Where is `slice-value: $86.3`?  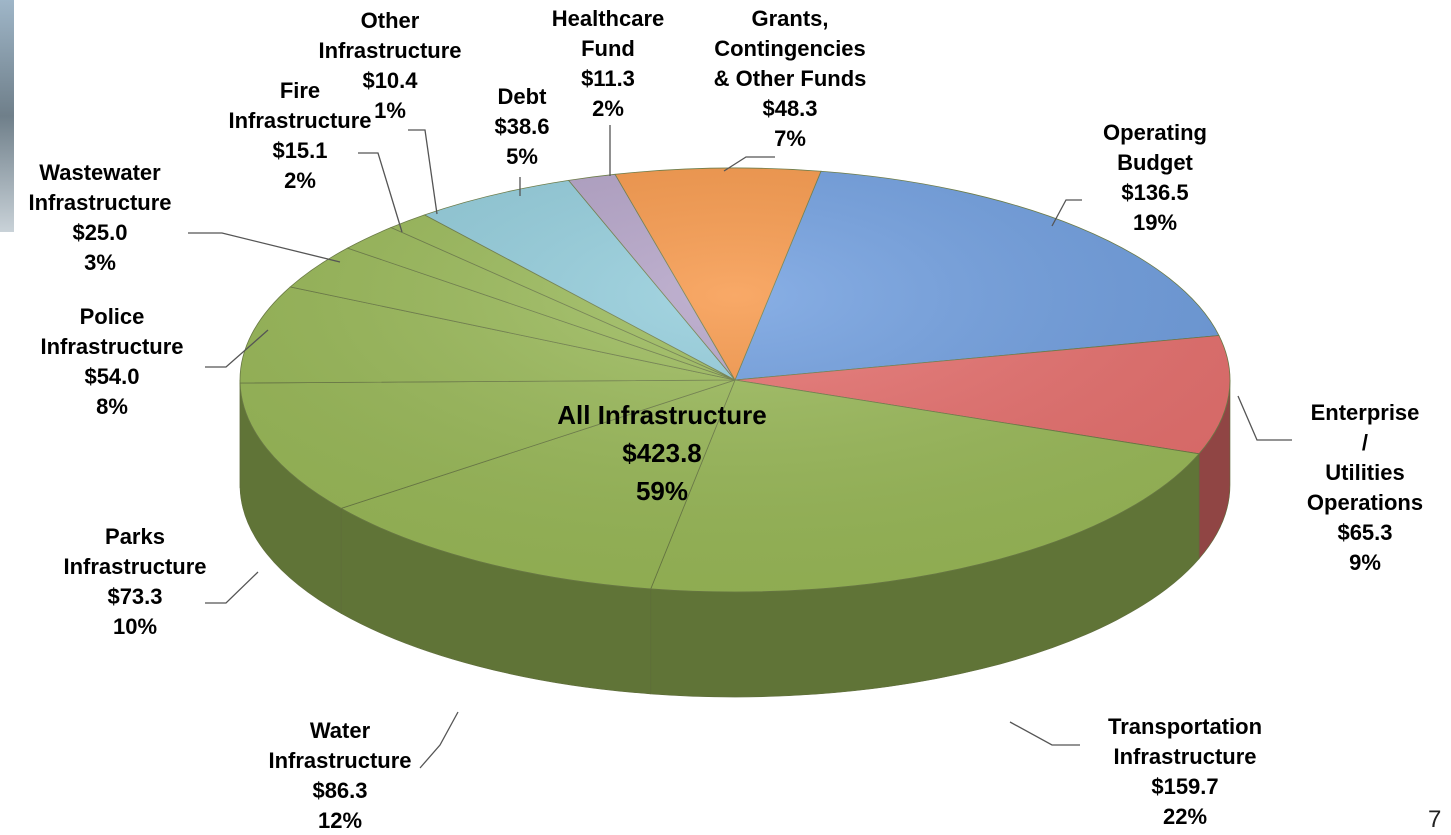
slice-value: $86.3 is located at coordinates (340, 790).